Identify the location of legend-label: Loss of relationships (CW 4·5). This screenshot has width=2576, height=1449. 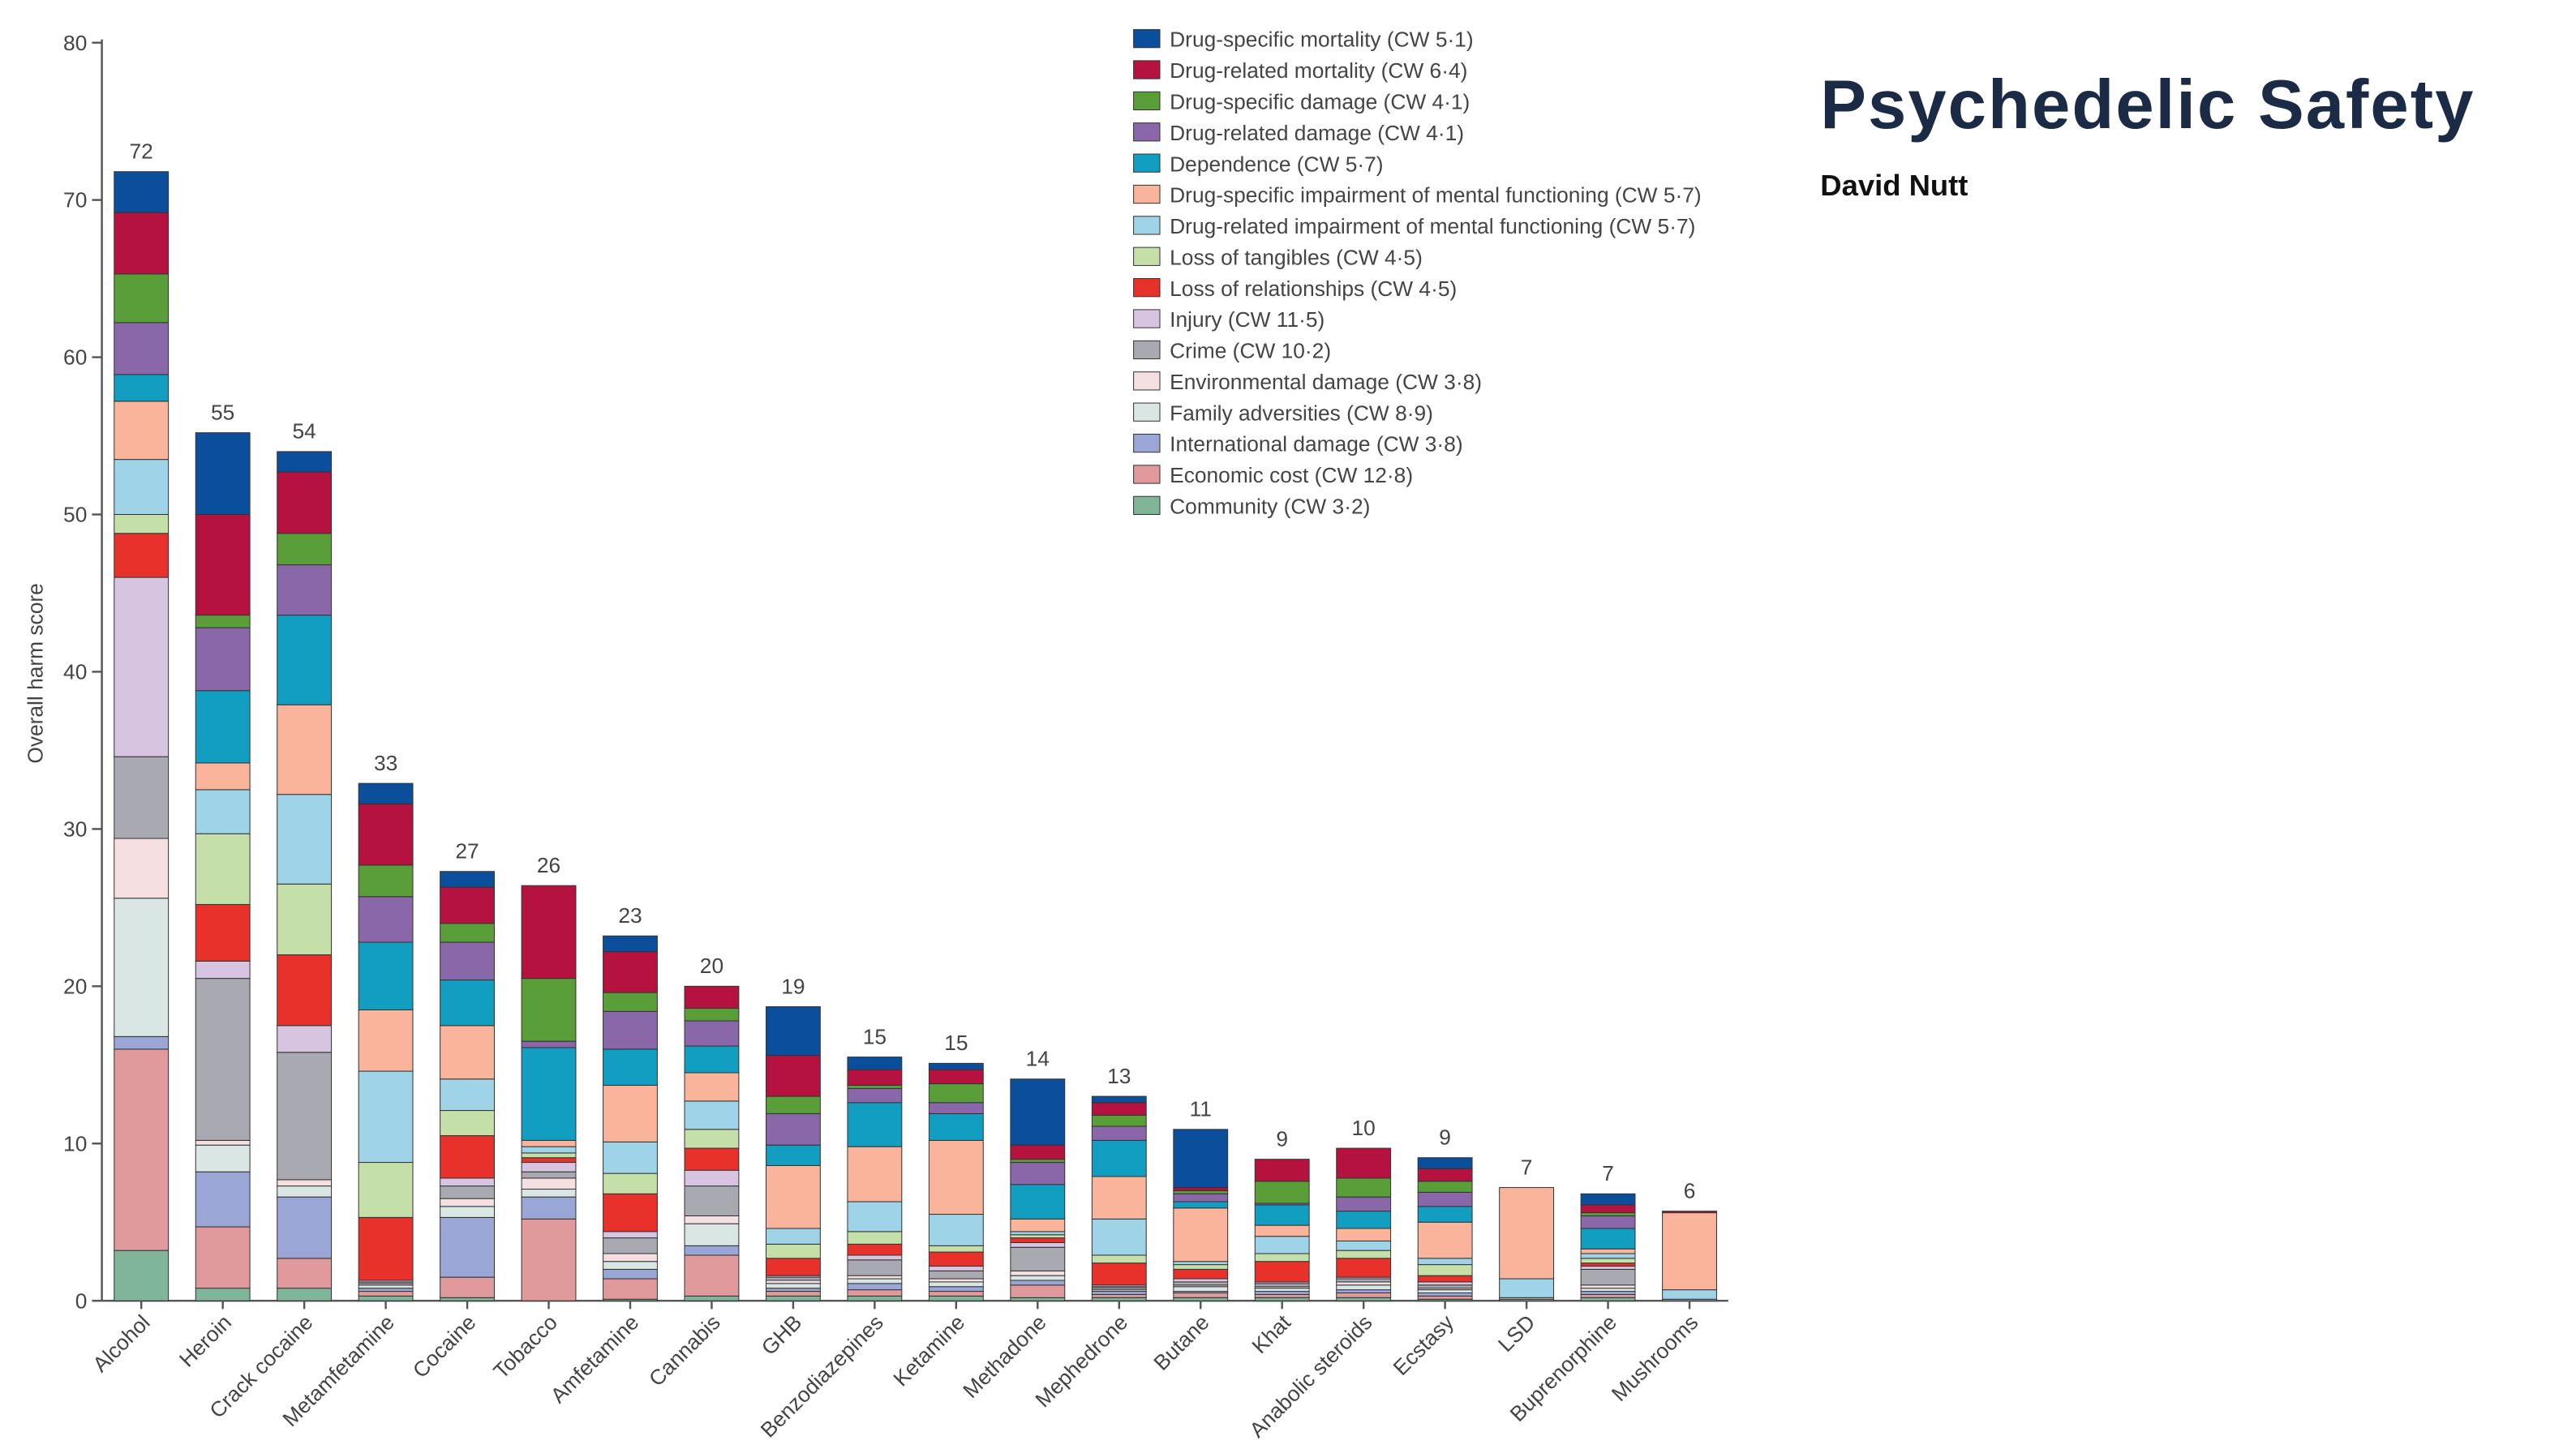
(1313, 289).